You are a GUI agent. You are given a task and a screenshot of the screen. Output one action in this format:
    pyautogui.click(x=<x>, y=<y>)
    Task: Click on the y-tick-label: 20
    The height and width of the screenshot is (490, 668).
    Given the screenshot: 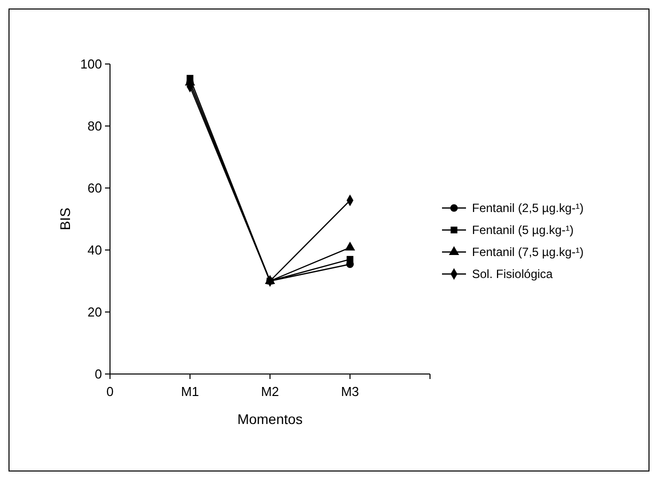 What is the action you would take?
    pyautogui.click(x=95, y=312)
    